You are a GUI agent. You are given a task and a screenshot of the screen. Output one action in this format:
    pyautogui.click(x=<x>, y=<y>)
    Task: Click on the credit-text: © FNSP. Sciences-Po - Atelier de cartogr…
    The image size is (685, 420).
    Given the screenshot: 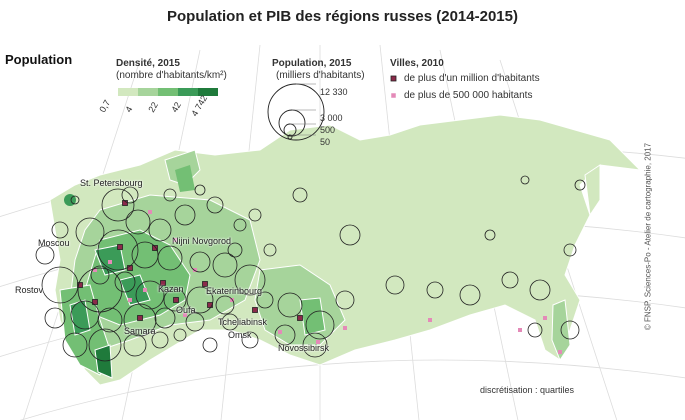 What is the action you would take?
    pyautogui.click(x=648, y=236)
    